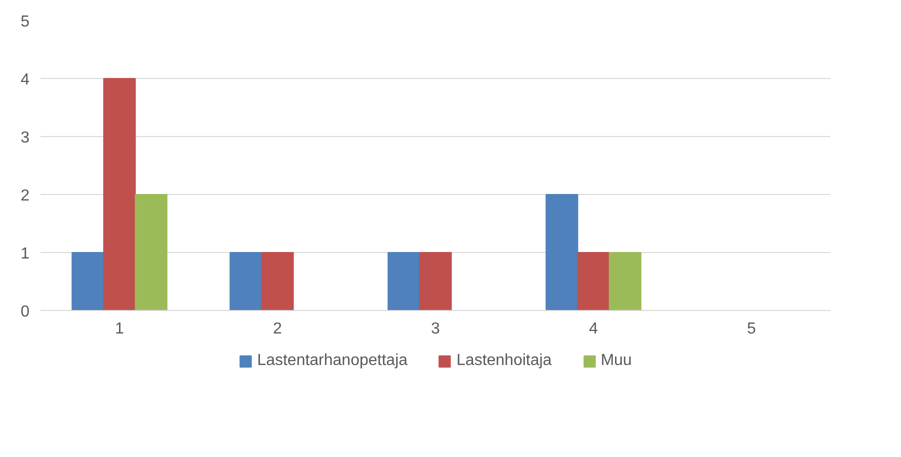 The height and width of the screenshot is (457, 901). What do you see at coordinates (119, 329) in the screenshot?
I see `x-tick-label: 1` at bounding box center [119, 329].